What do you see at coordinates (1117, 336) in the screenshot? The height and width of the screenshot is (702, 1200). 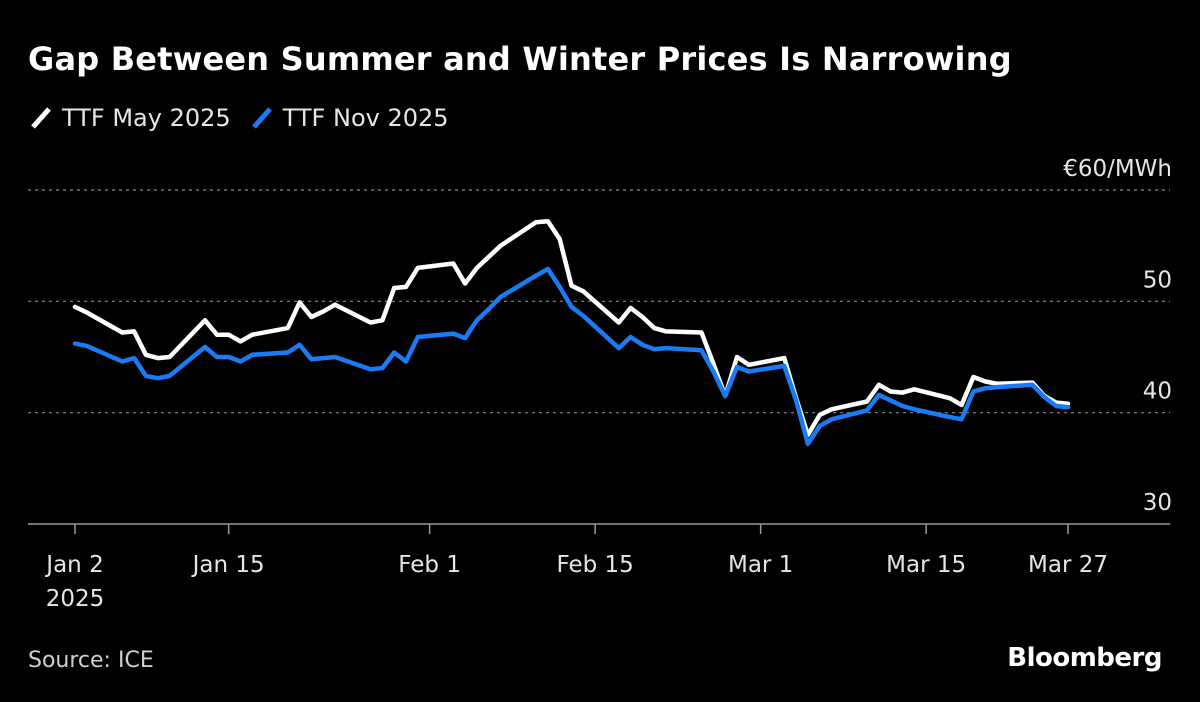 I see `y-axis-ticks: €60/MWh 50 40 30` at bounding box center [1117, 336].